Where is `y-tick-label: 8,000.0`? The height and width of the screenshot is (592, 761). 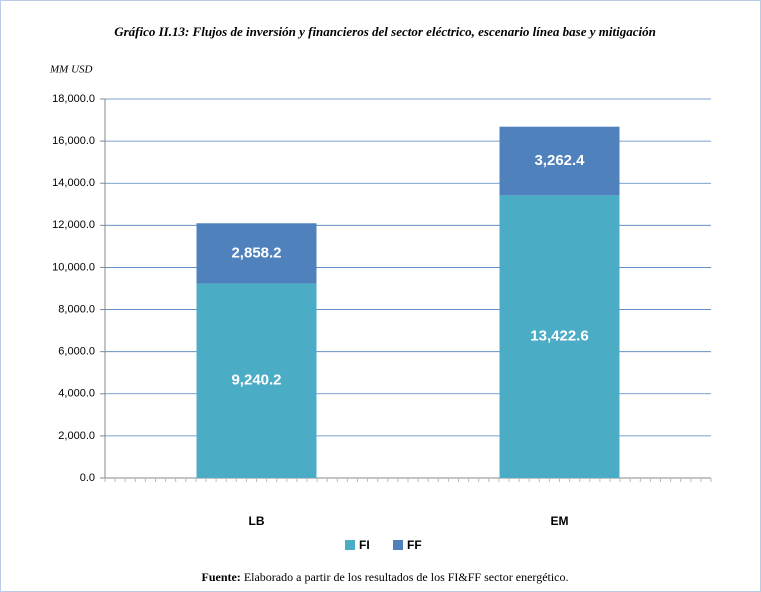 y-tick-label: 8,000.0 is located at coordinates (76, 309).